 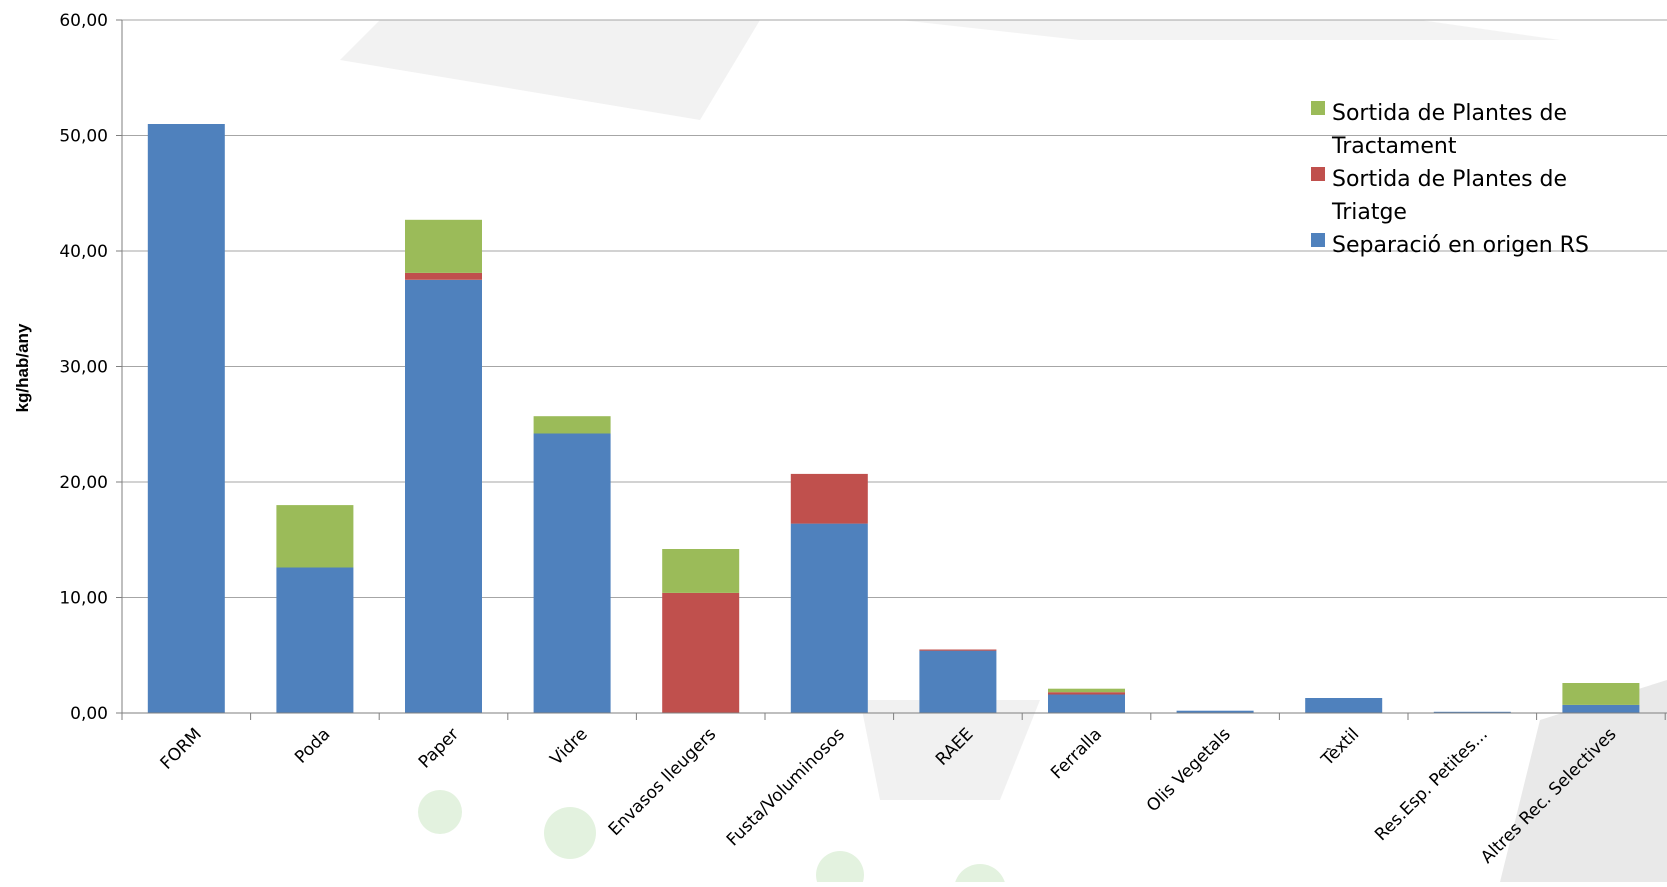 What do you see at coordinates (89, 714) in the screenshot?
I see `y-tick-label: 0,00` at bounding box center [89, 714].